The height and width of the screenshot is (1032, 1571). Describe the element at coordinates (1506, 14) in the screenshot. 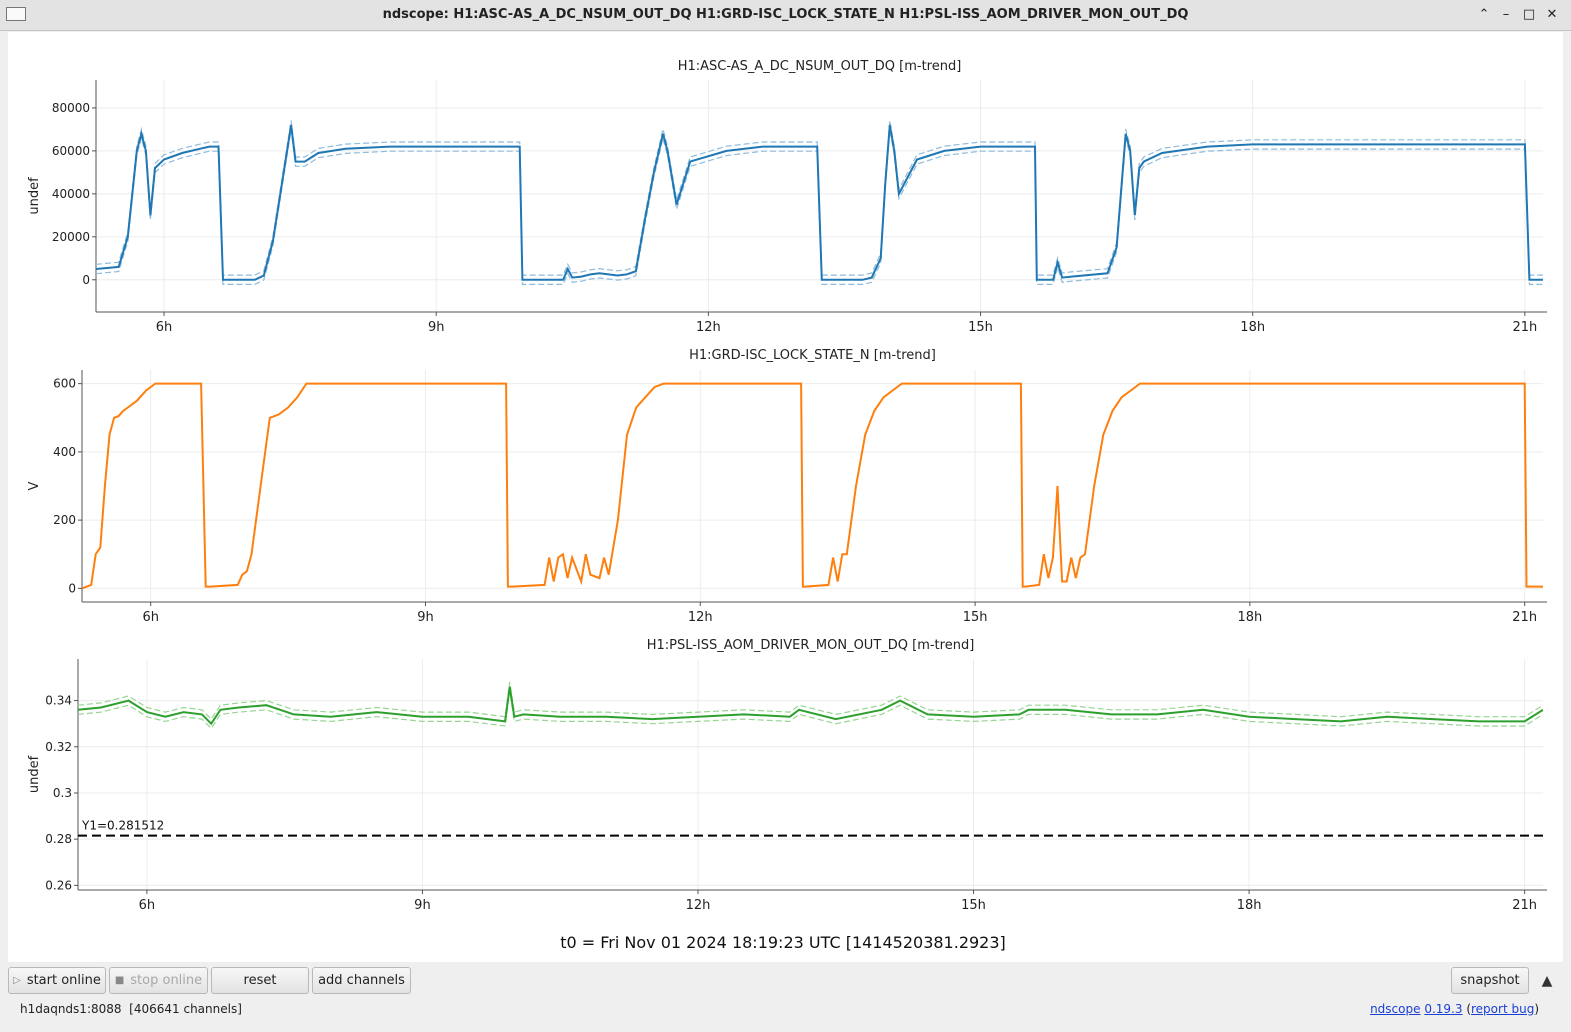

I see `window-minimize-button: –` at that location.